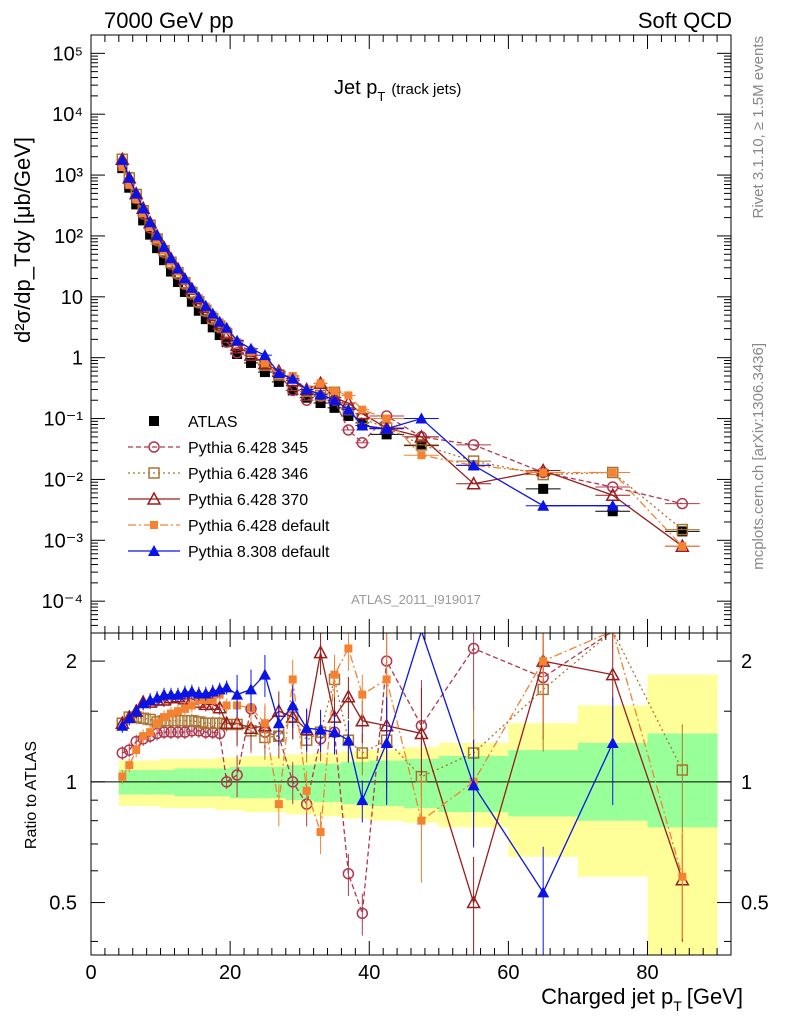 Image resolution: width=786 pixels, height=1024 pixels. What do you see at coordinates (369, 973) in the screenshot?
I see `x-tick-label: 40` at bounding box center [369, 973].